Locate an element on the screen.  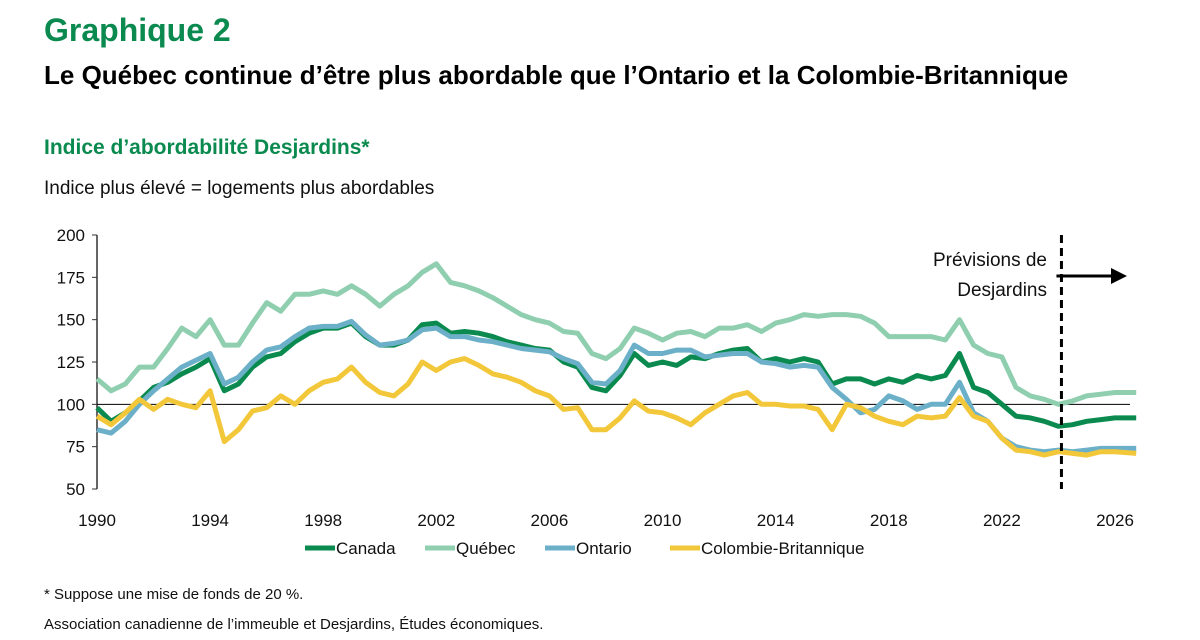
x-tick-label: 2002 is located at coordinates (436, 520).